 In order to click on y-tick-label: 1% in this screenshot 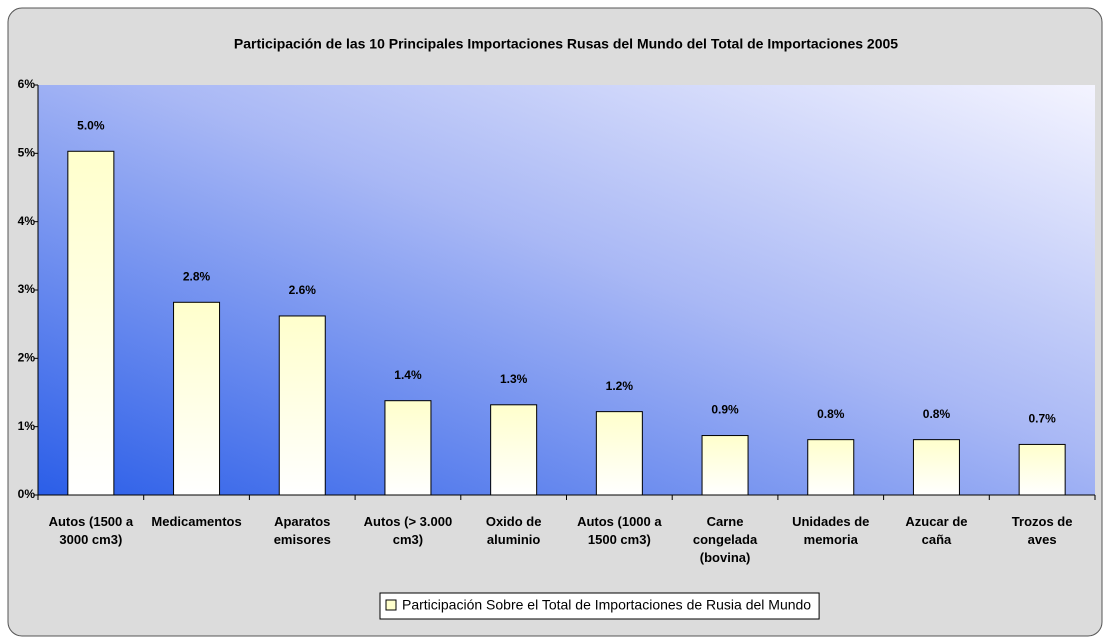, I will do `click(27, 426)`.